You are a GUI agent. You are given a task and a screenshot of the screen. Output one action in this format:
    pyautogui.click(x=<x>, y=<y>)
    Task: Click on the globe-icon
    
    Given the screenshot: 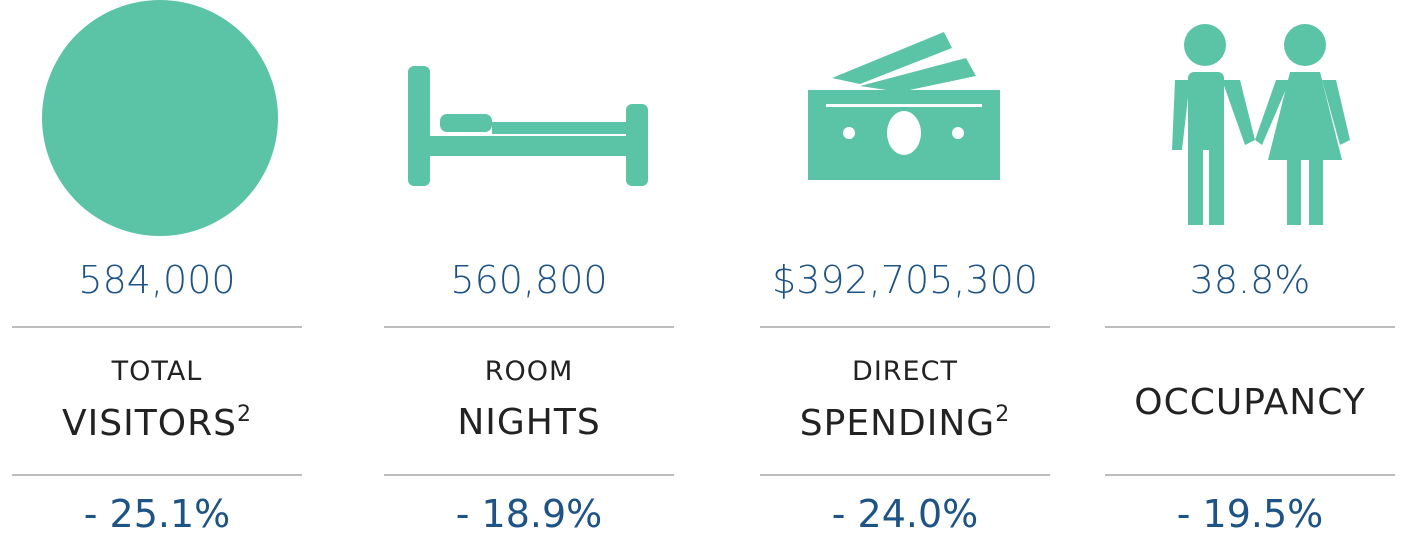 What is the action you would take?
    pyautogui.click(x=160, y=118)
    